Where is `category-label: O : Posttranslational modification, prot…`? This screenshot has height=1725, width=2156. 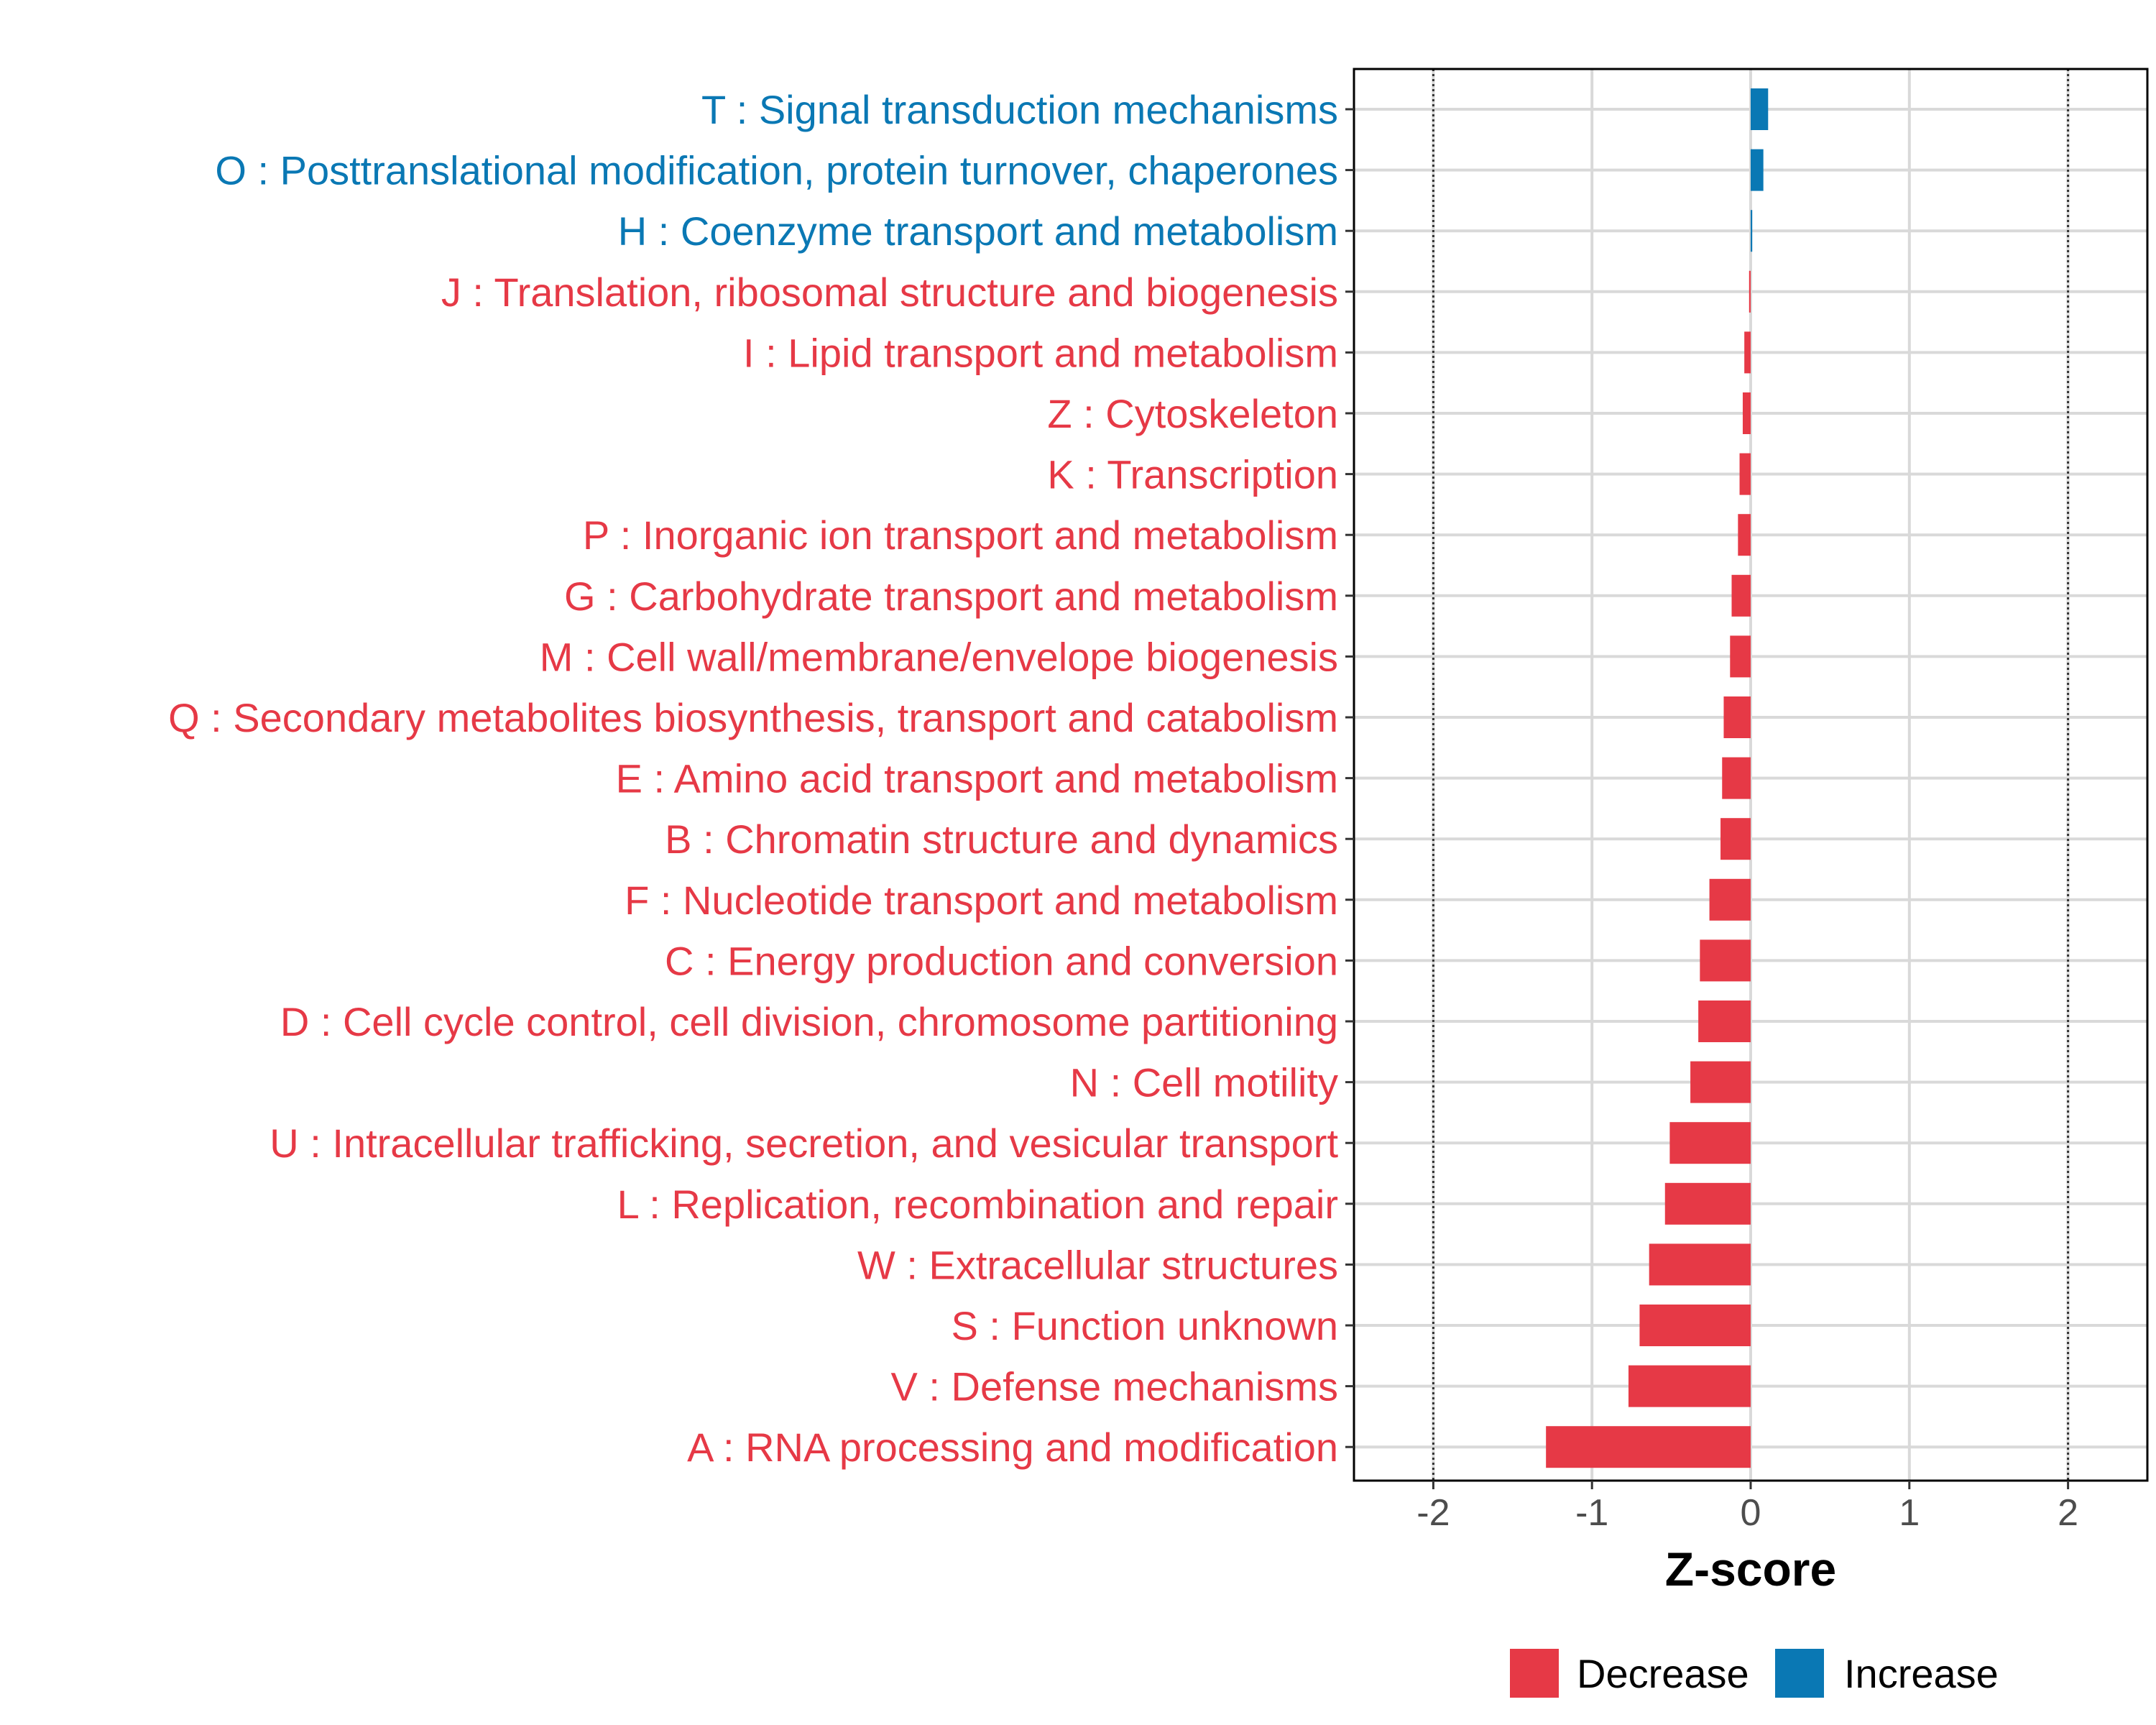 category-label: O : Posttranslational modification, prot… is located at coordinates (777, 170).